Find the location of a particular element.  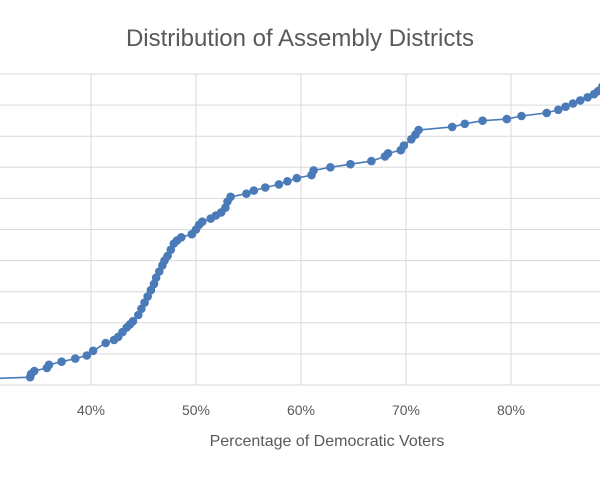

x-tick-label: 60% is located at coordinates (301, 410).